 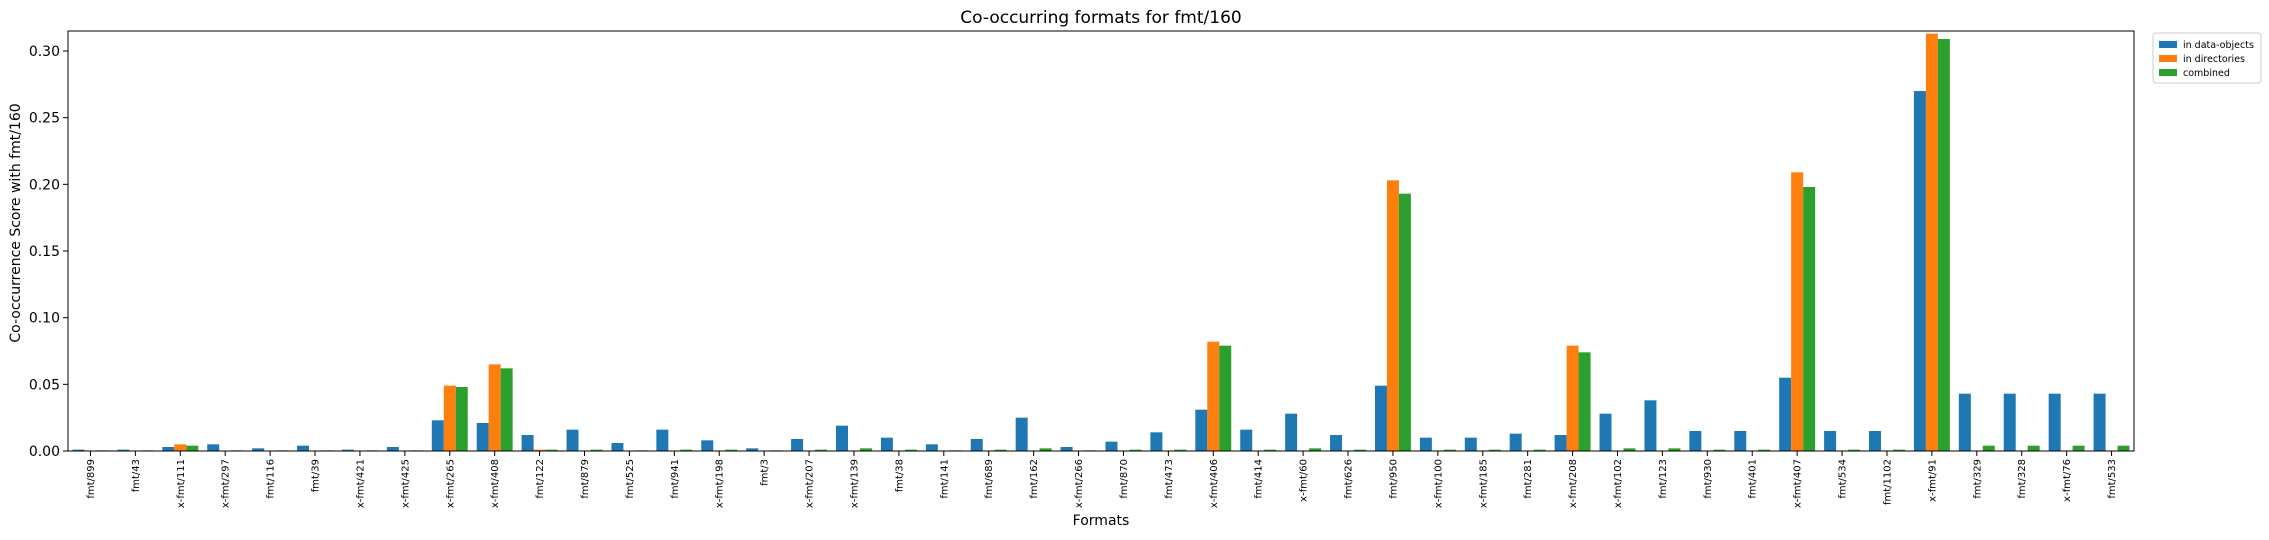 I want to click on x-tick-label: fmt/123, so click(x=1663, y=479).